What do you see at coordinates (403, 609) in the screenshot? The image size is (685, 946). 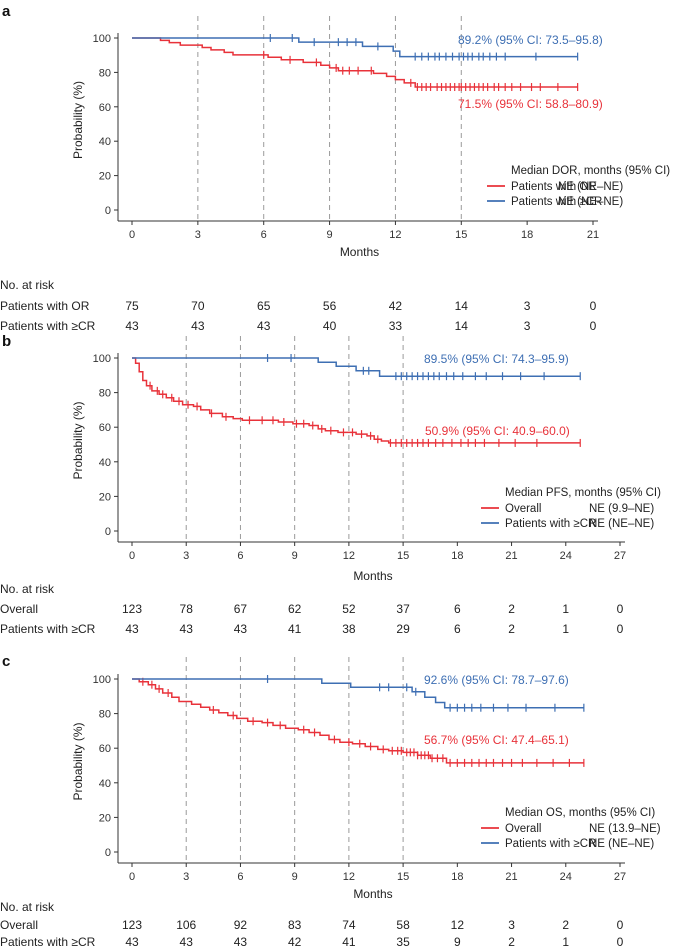 I see `risk-value: 37` at bounding box center [403, 609].